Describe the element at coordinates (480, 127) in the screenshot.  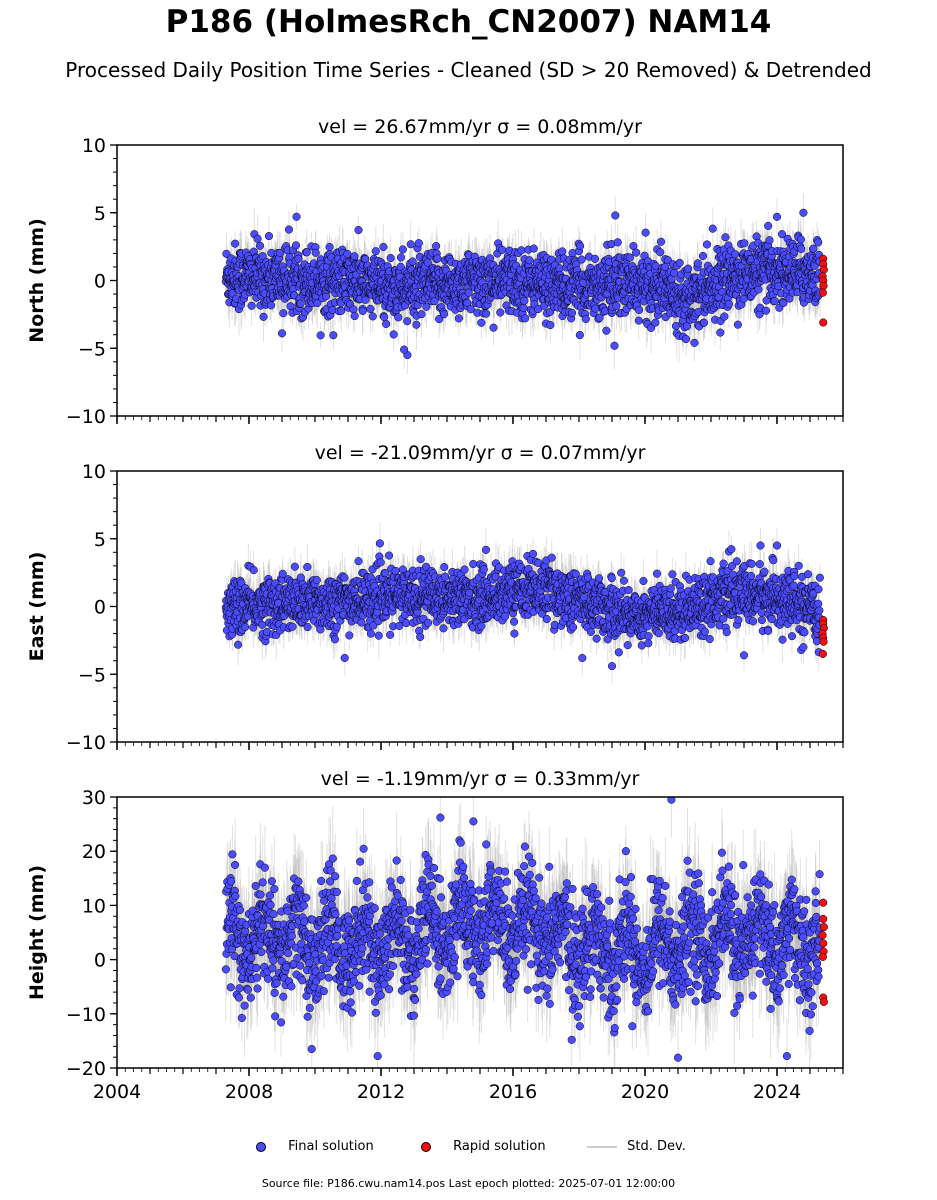
I see `panel-title-north: vel = 26.67mm/yr σ = 0.08mm/yr` at that location.